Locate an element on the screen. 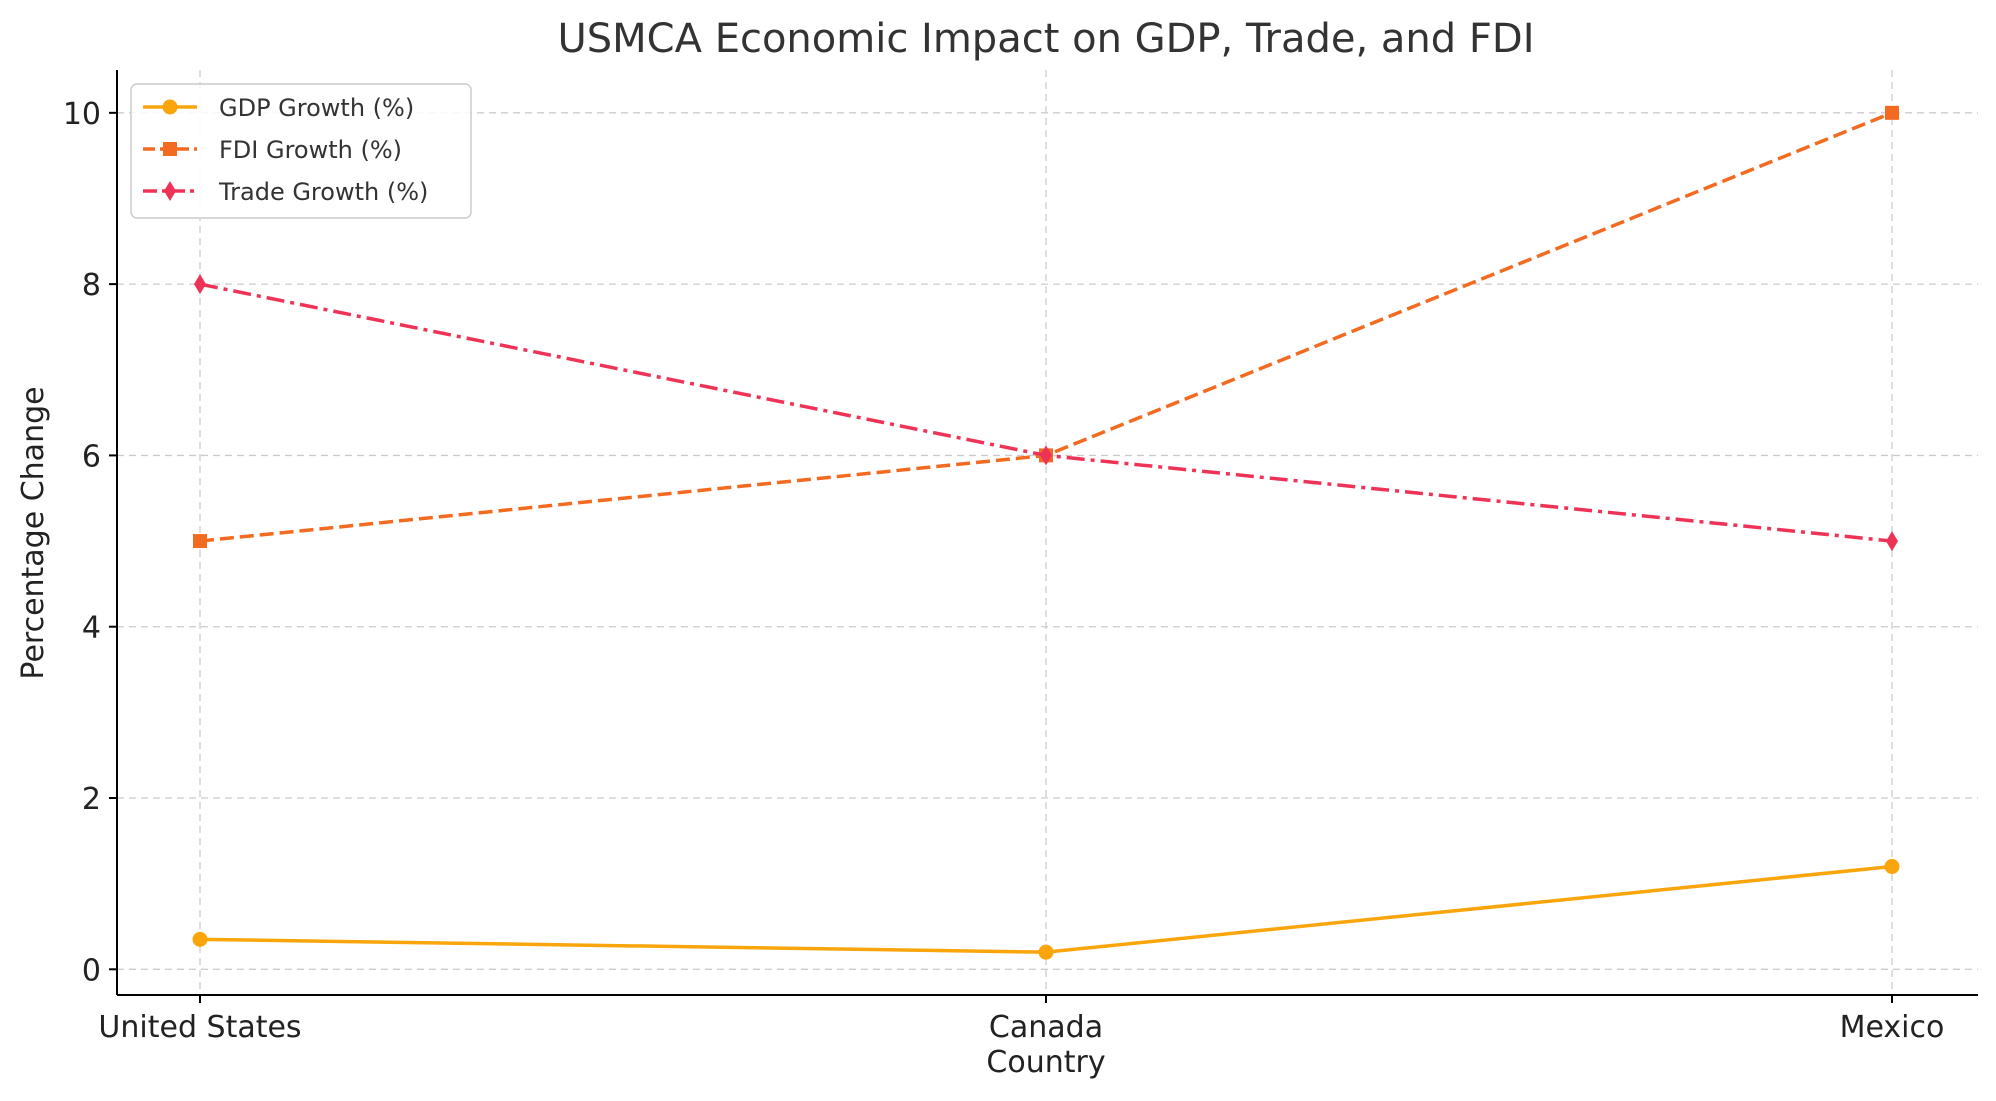 The image size is (1996, 1101). y-tick-label: 6 is located at coordinates (91, 456).